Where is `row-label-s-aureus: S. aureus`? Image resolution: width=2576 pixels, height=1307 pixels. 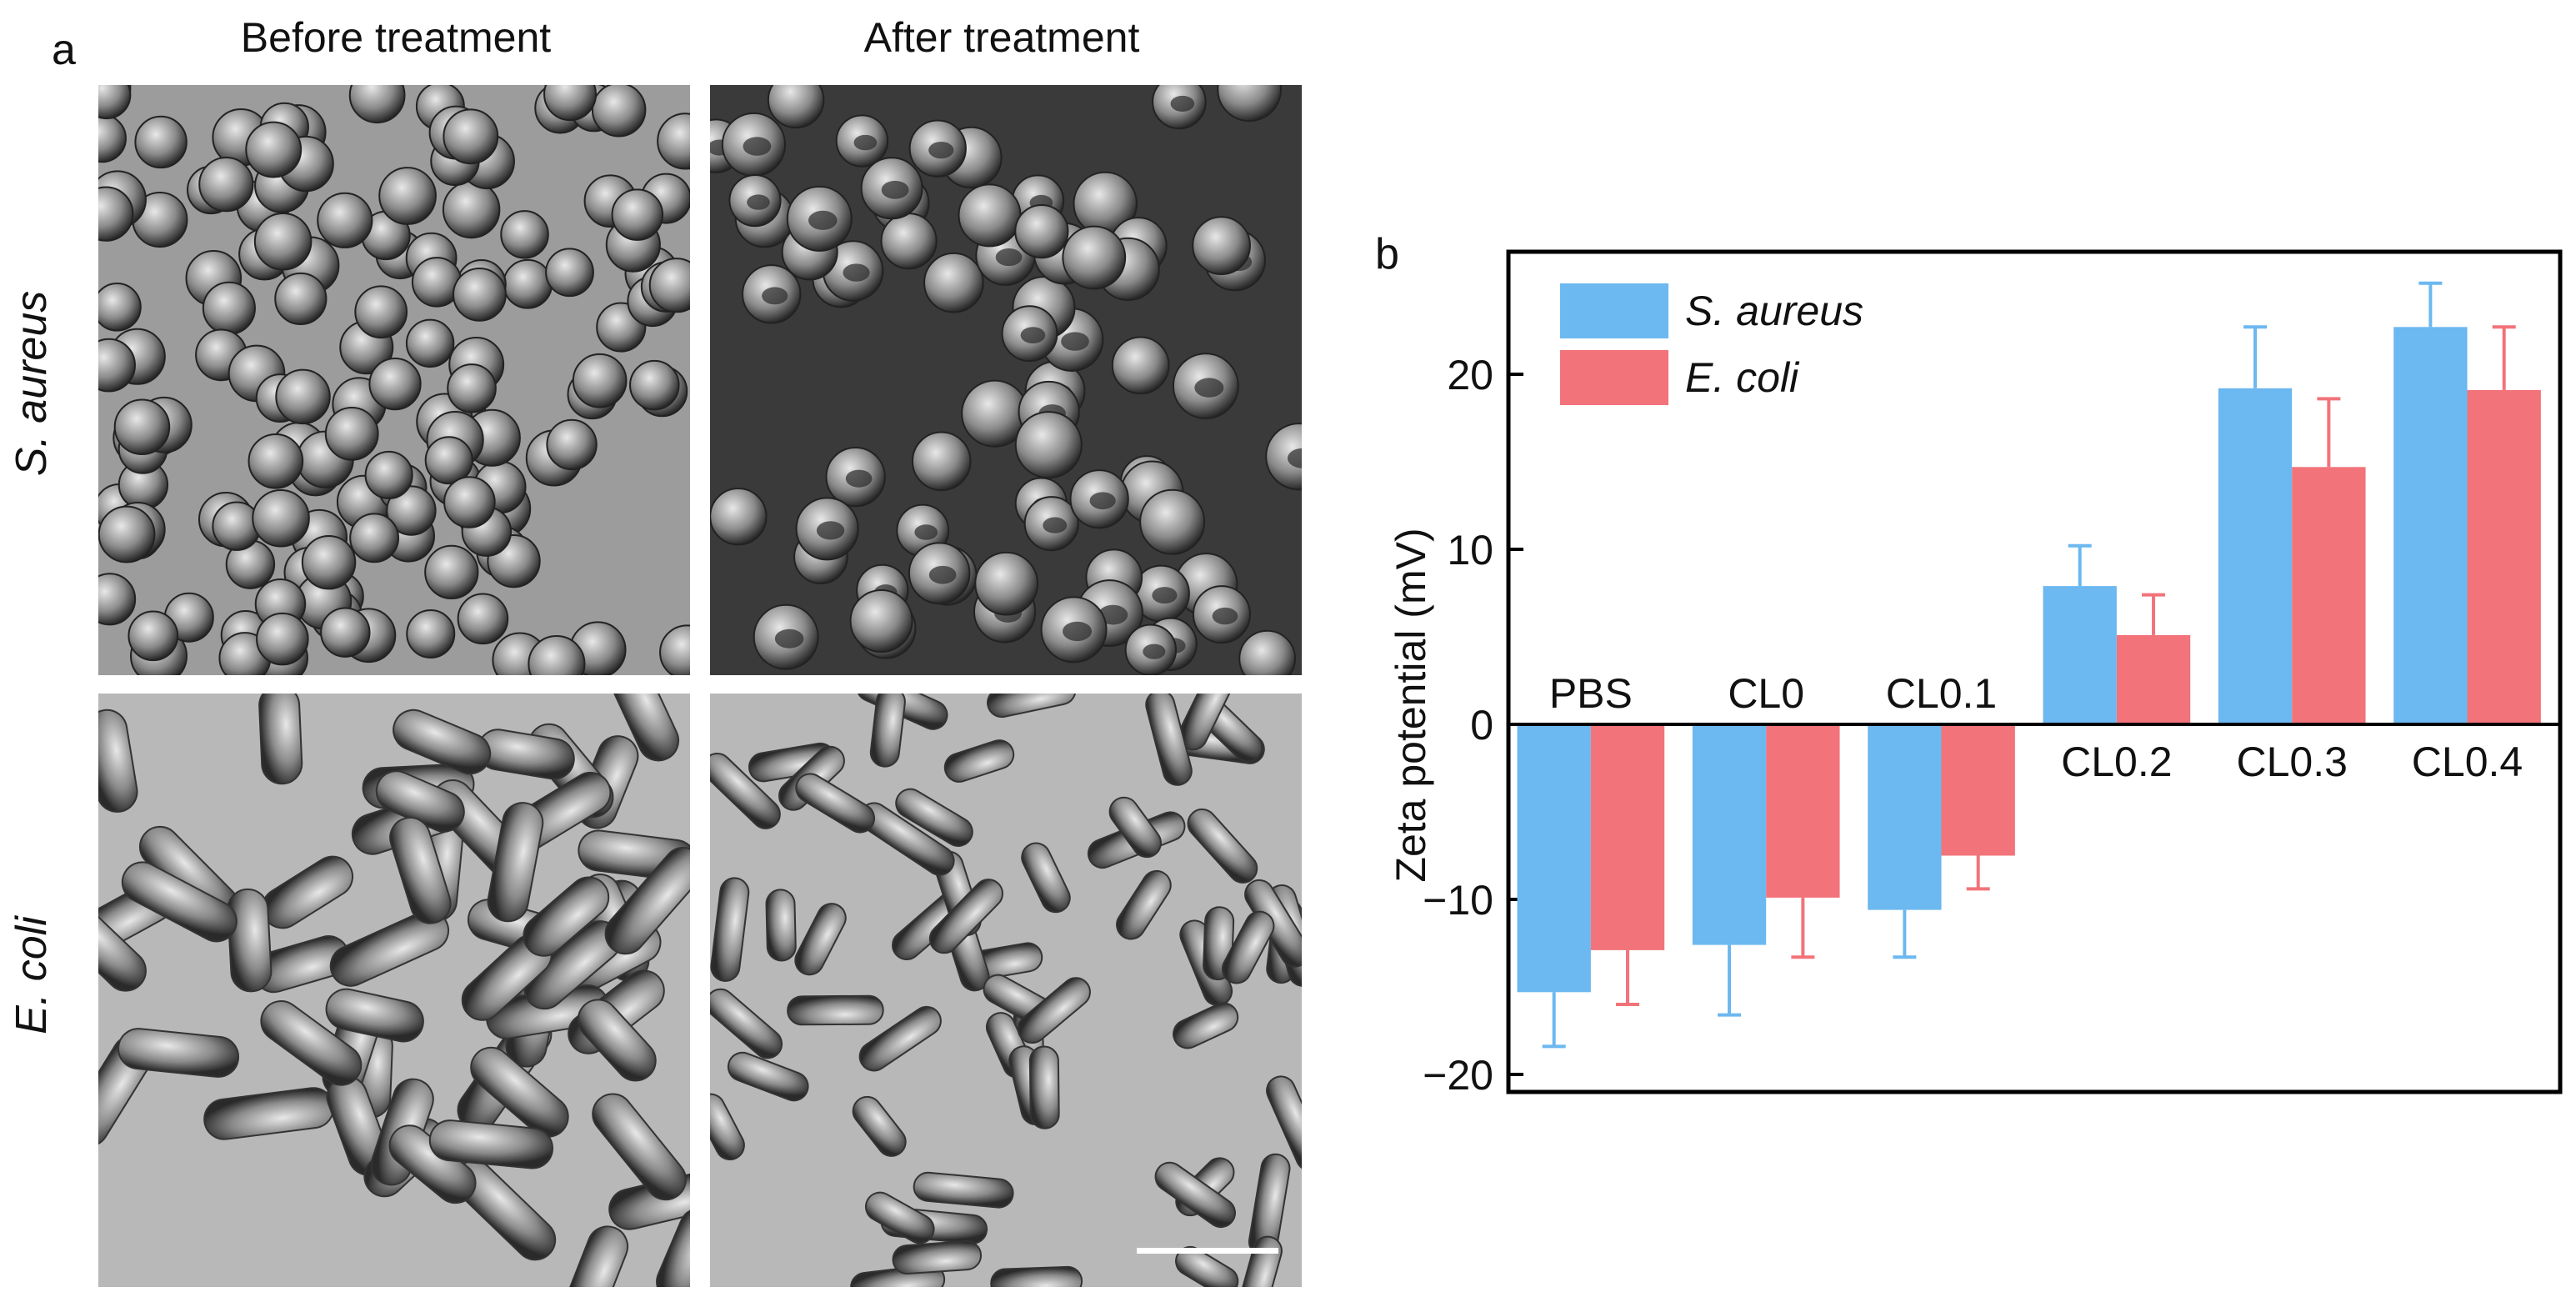
row-label-s-aureus: S. aureus is located at coordinates (32, 383).